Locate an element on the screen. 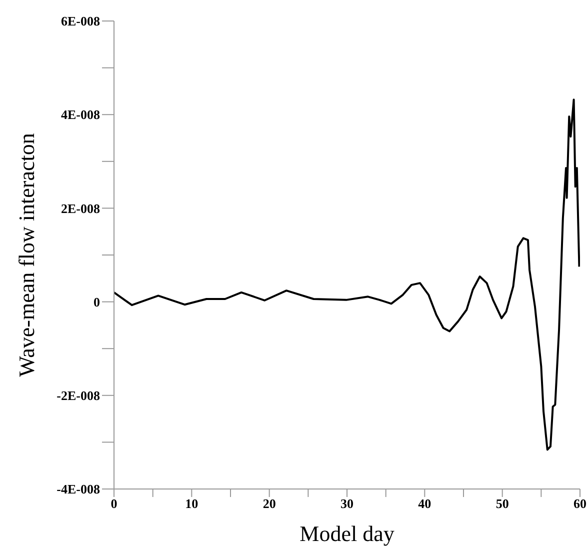 The height and width of the screenshot is (553, 587). x-tick-label: 60 is located at coordinates (580, 504).